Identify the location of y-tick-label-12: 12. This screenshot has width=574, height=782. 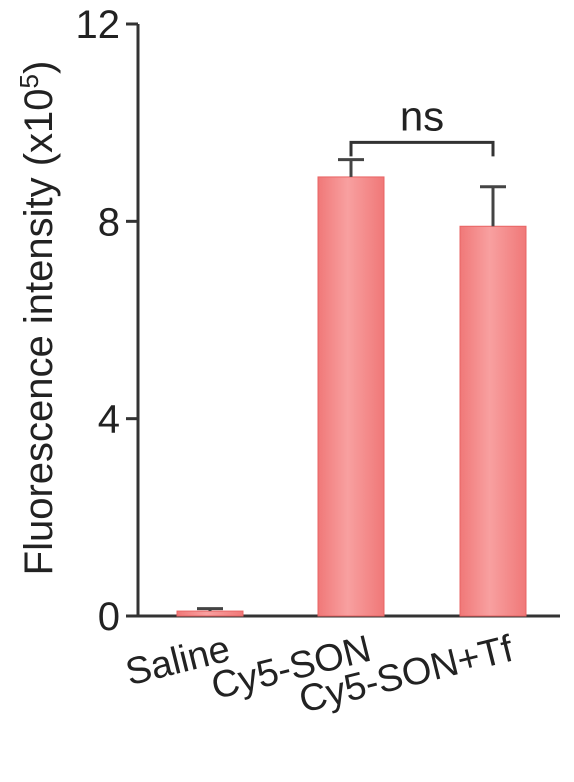
(98, 25).